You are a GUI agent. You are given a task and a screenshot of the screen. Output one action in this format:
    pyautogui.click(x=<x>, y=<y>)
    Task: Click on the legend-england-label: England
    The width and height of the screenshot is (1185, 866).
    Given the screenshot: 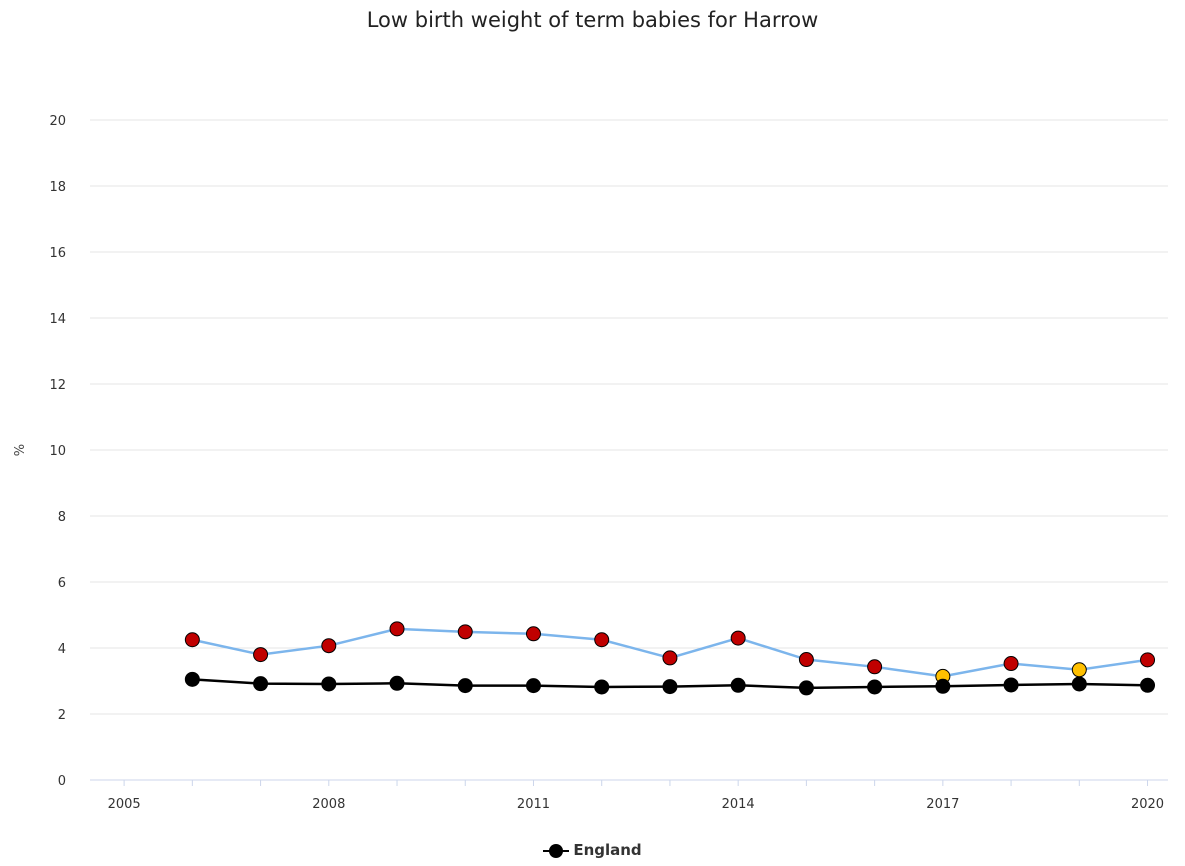 What is the action you would take?
    pyautogui.click(x=607, y=850)
    